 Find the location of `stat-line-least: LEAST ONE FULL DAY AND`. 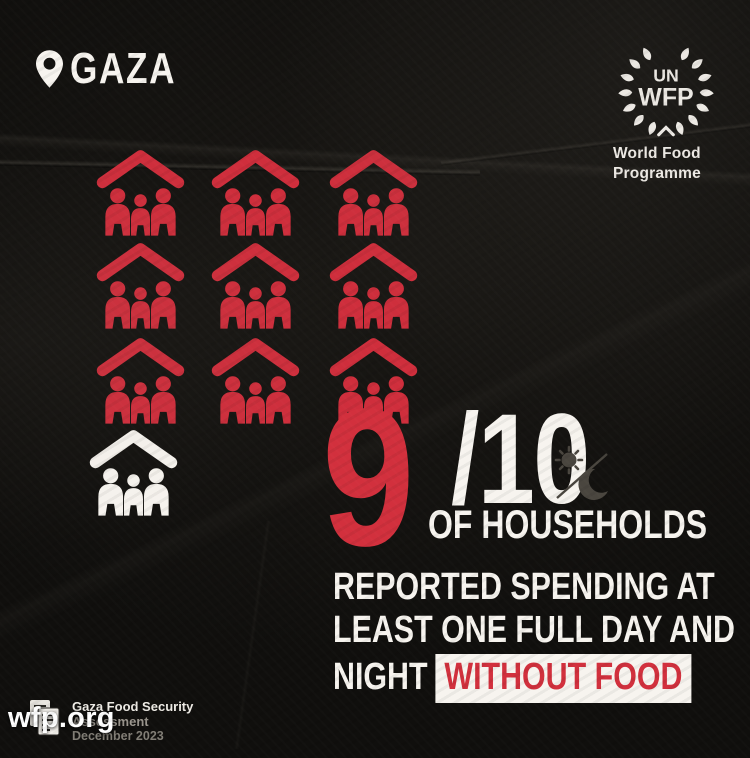

stat-line-least: LEAST ONE FULL DAY AND is located at coordinates (534, 630).